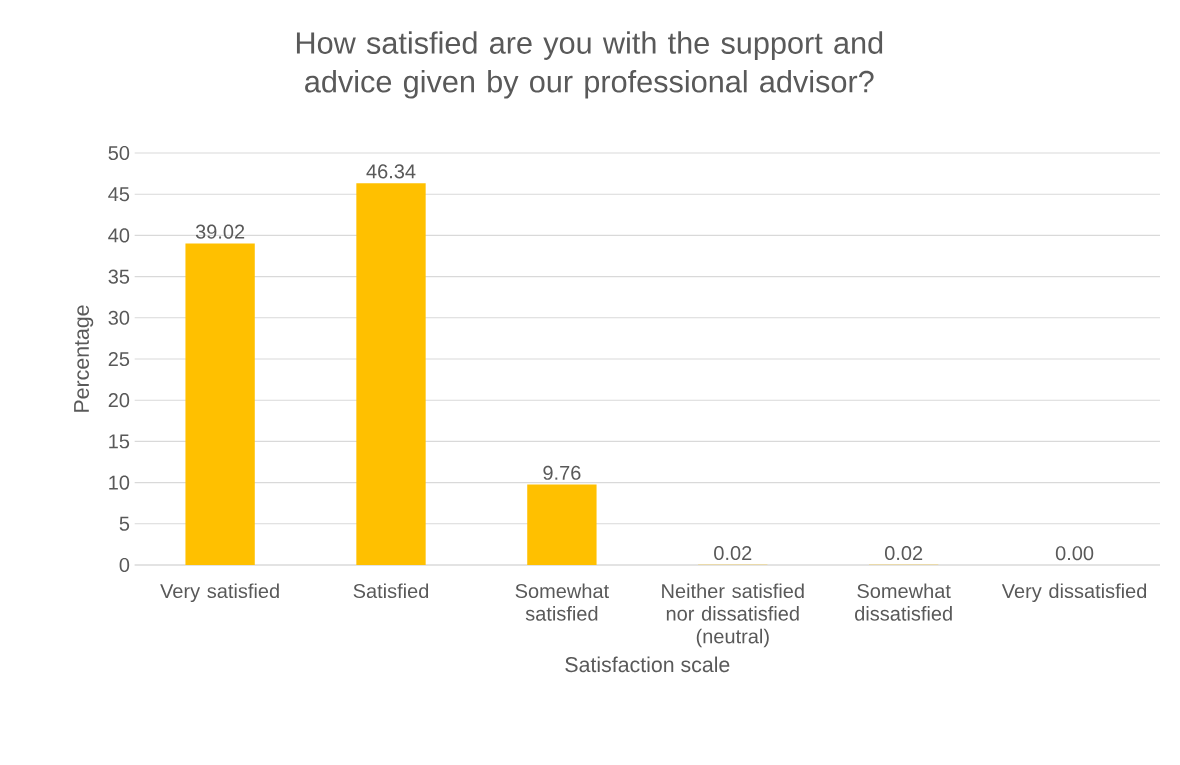  I want to click on y-tick-label: 40, so click(119, 235).